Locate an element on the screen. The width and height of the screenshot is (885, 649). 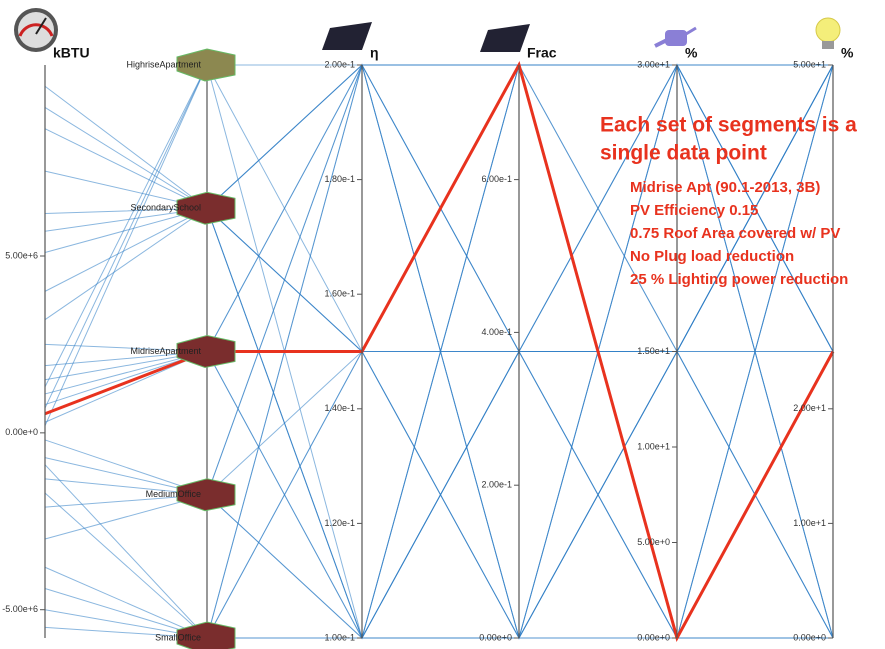
axis-title: Frac is located at coordinates (542, 53).